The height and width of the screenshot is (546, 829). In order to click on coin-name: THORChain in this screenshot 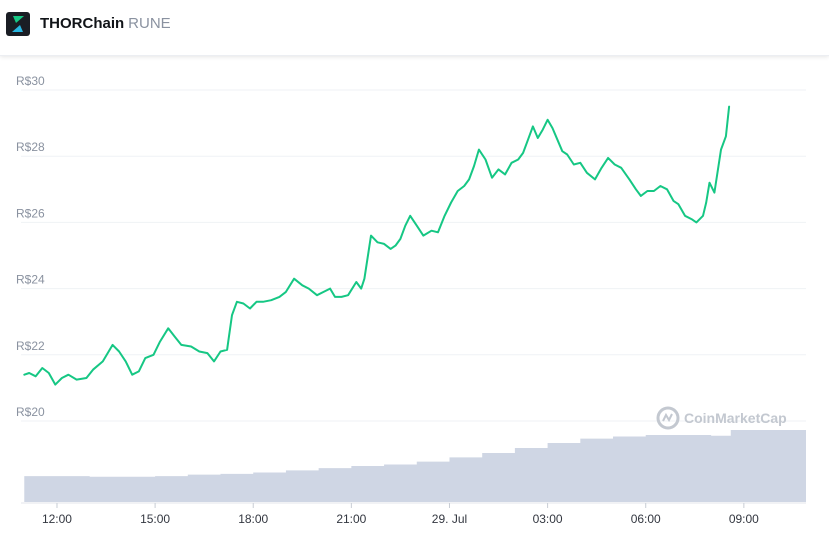, I will do `click(82, 23)`.